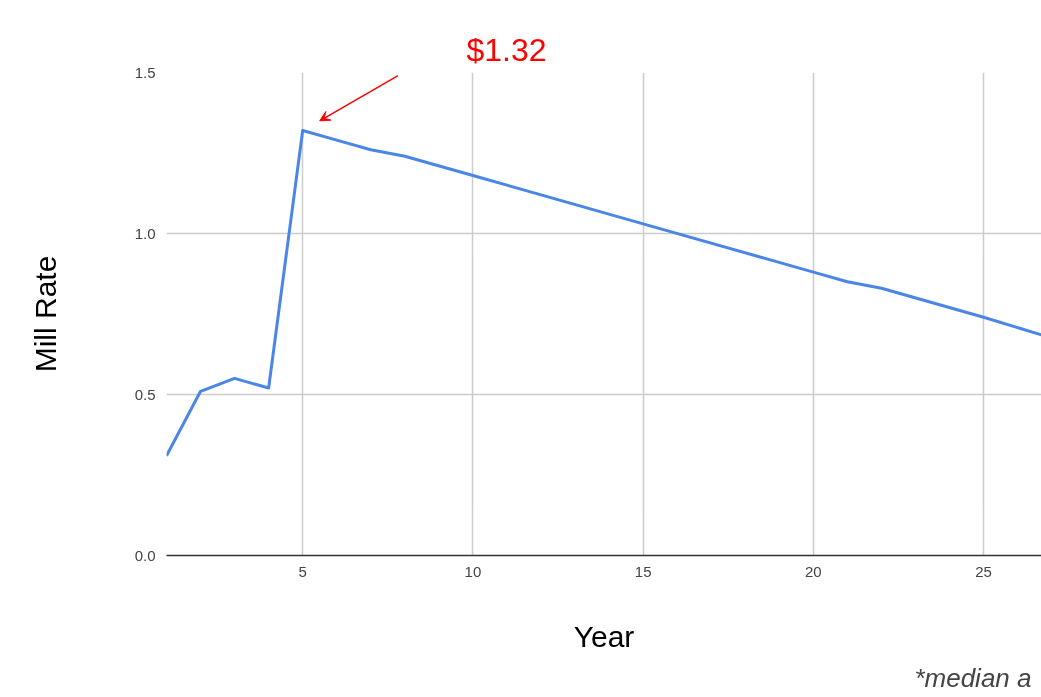  What do you see at coordinates (813, 571) in the screenshot?
I see `x-tick-label: 20` at bounding box center [813, 571].